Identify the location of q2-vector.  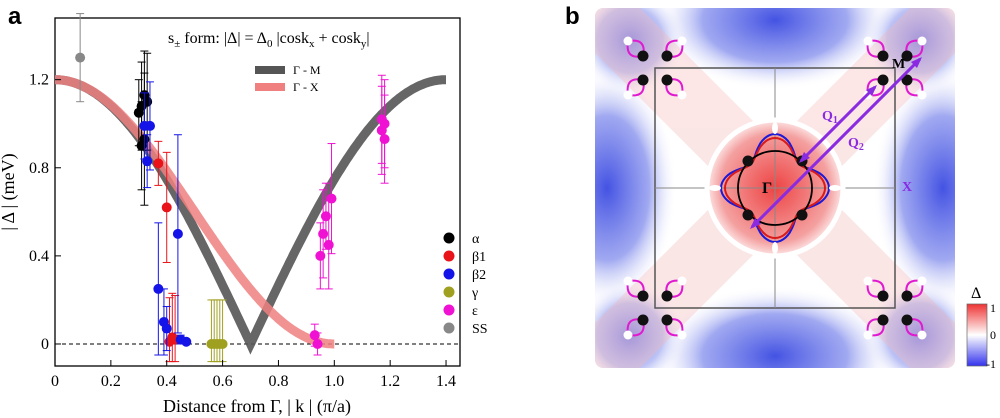
(836, 143).